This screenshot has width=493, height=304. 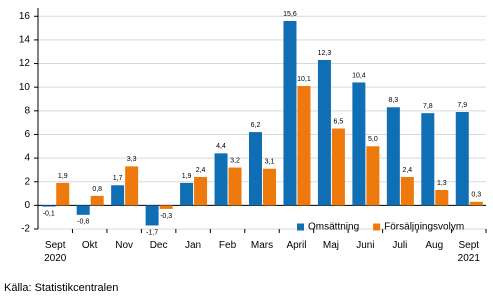 I want to click on value-label: 7,8, so click(x=428, y=106).